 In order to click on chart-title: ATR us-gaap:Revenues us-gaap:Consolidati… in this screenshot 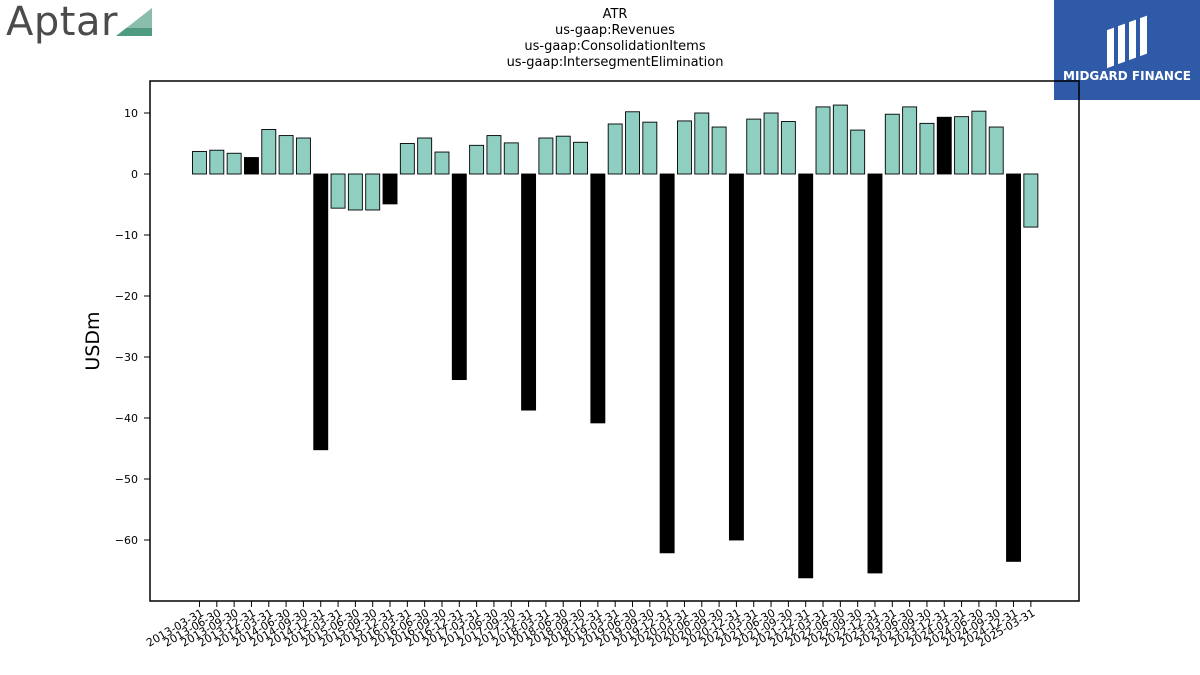, I will do `click(615, 39)`.